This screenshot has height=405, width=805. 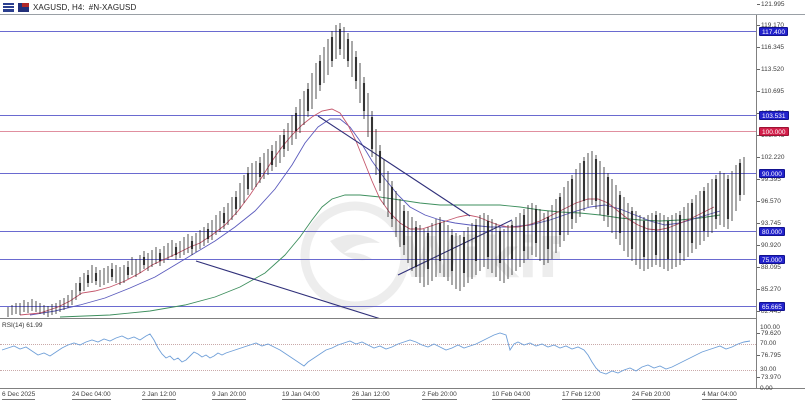 I want to click on time-axis-label: 9 Jan 20:00, so click(x=229, y=395).